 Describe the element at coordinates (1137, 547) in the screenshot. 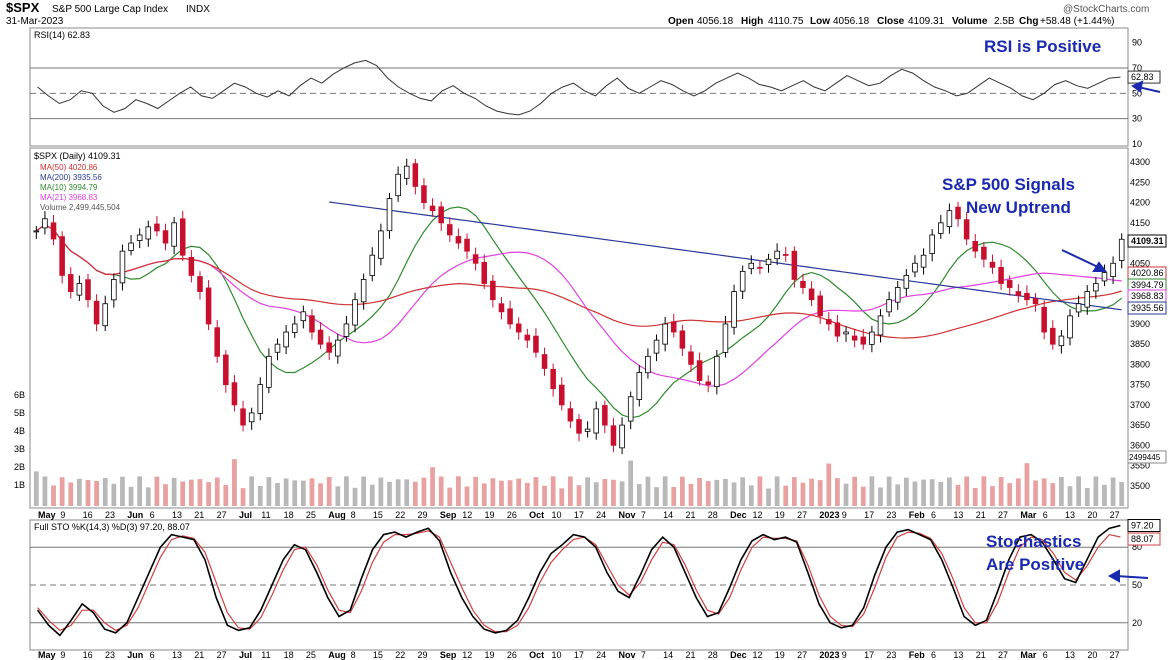

I see `sto-ytick-80: 80` at that location.